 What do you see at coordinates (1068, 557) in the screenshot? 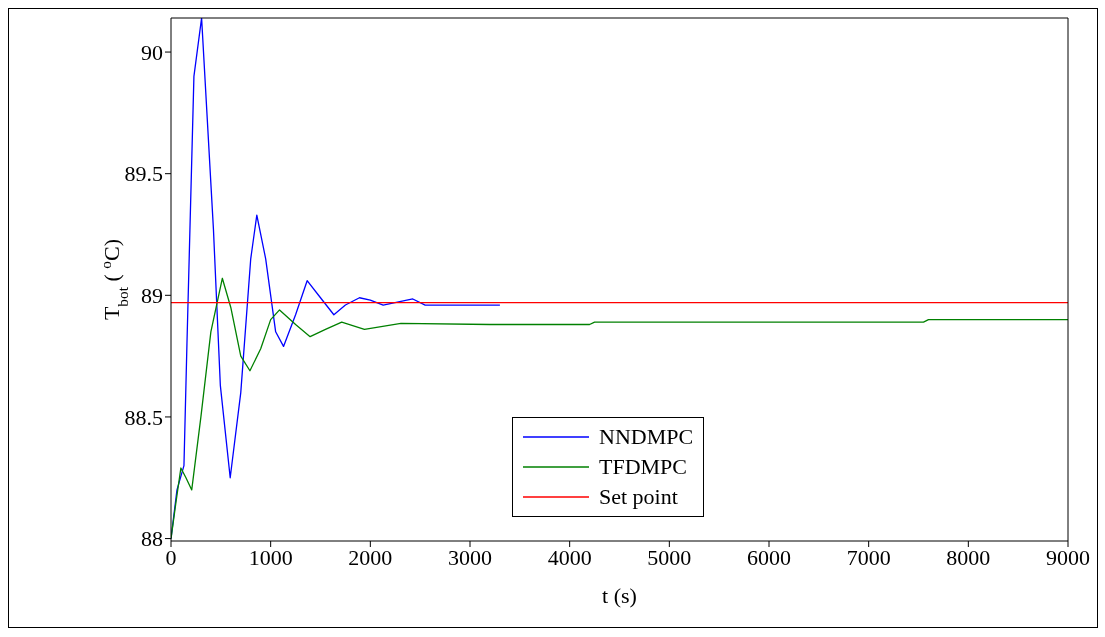
I see `x-tick-label: 9000` at bounding box center [1068, 557].